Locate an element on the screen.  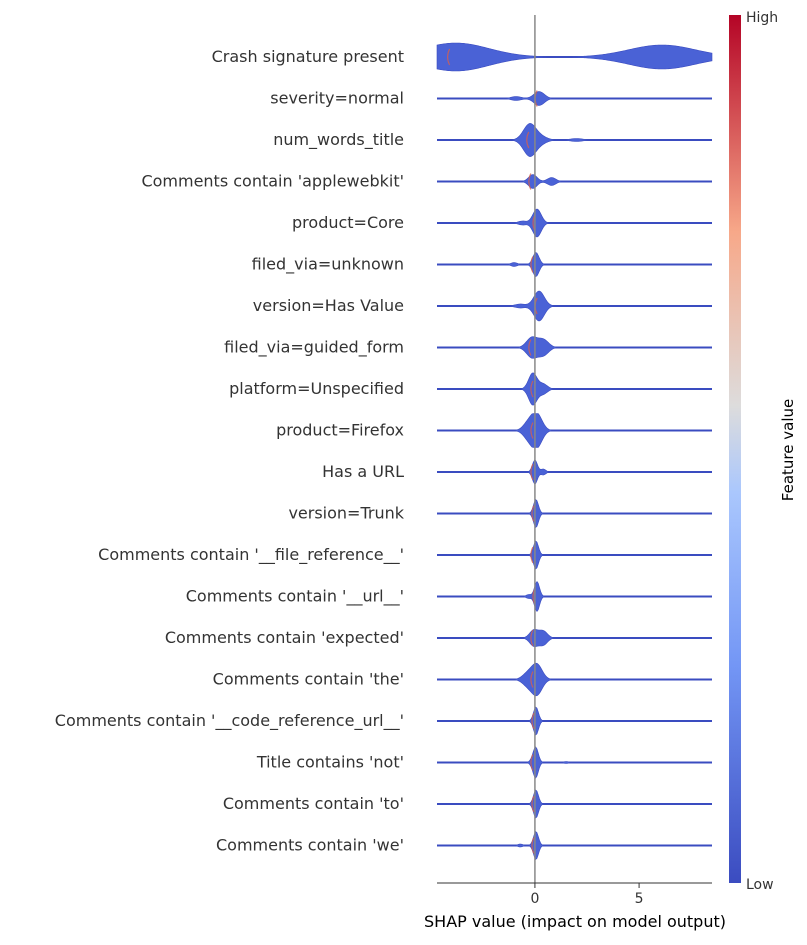
feature-label: Comments contain 'we' is located at coordinates (310, 845).